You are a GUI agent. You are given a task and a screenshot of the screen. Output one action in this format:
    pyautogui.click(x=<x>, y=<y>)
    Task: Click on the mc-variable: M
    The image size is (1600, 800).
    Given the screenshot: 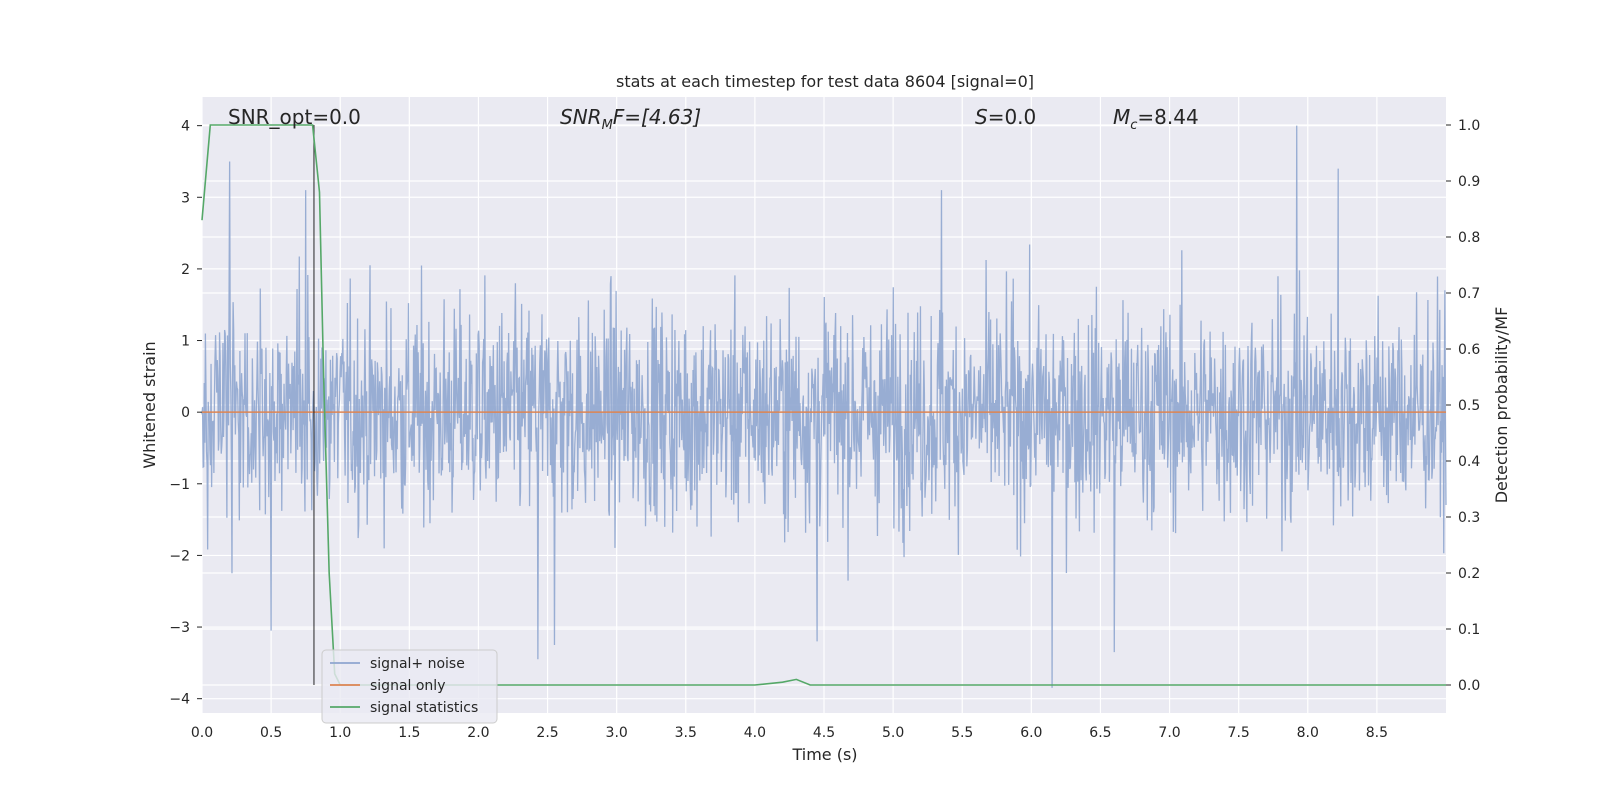 What is the action you would take?
    pyautogui.click(x=1121, y=117)
    